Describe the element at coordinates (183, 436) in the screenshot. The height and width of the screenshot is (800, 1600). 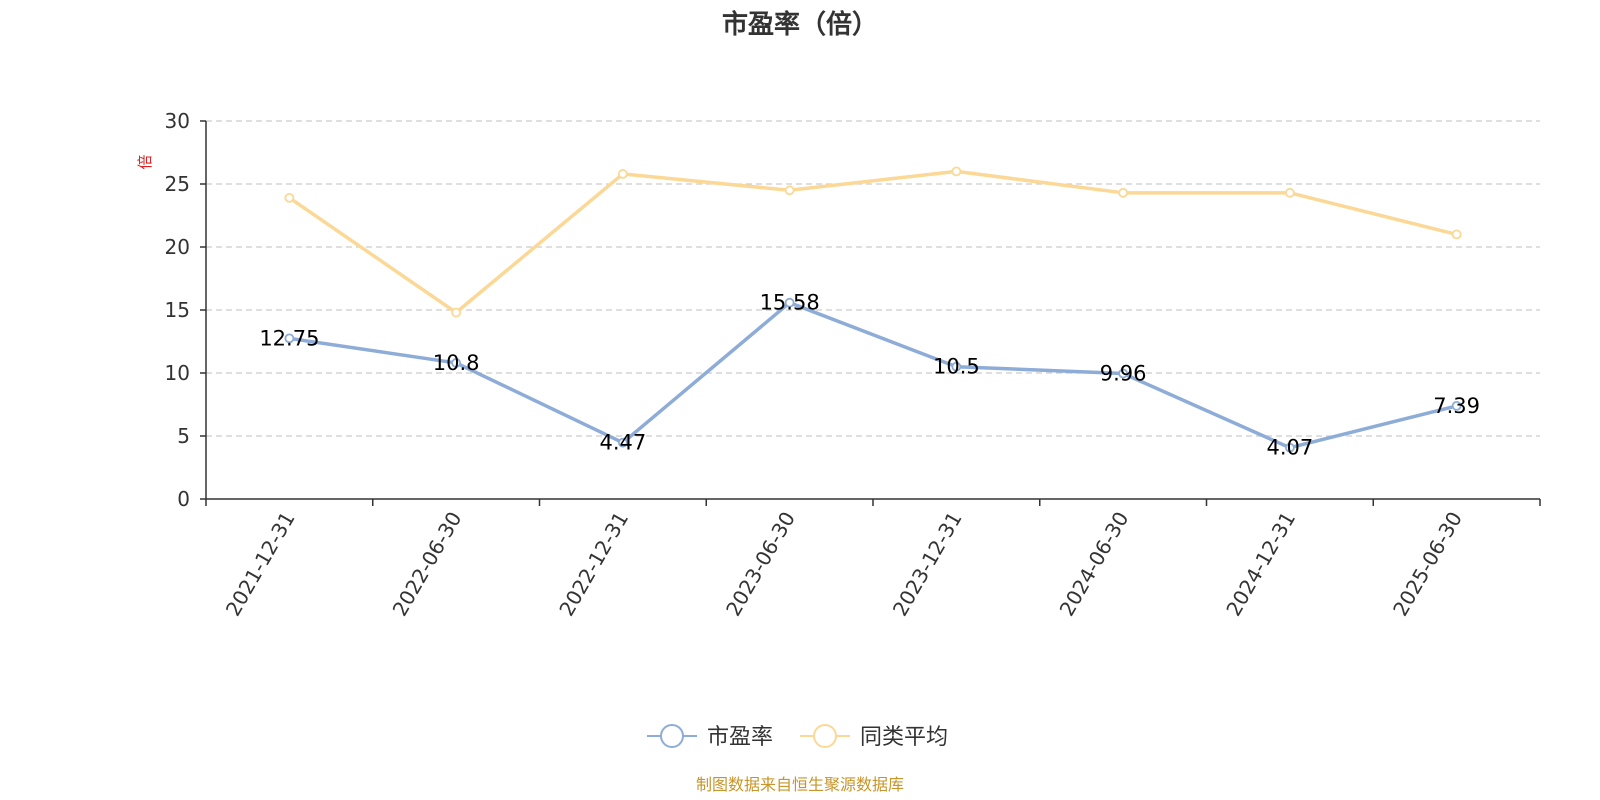
I see `y-tick-label-5: 5` at that location.